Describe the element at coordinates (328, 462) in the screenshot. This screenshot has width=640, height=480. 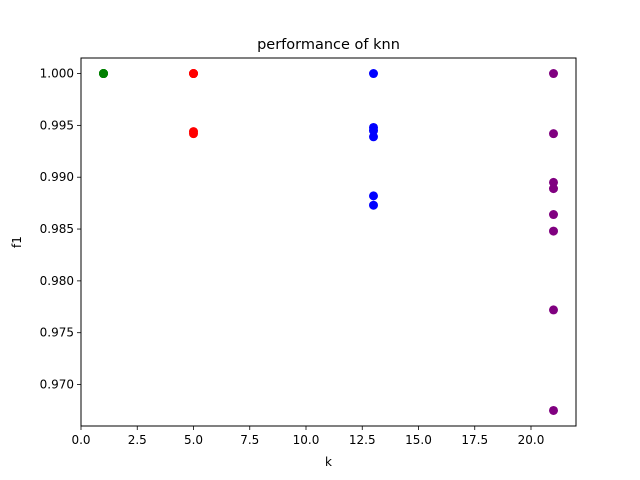
I see `x-axis-label: k` at that location.